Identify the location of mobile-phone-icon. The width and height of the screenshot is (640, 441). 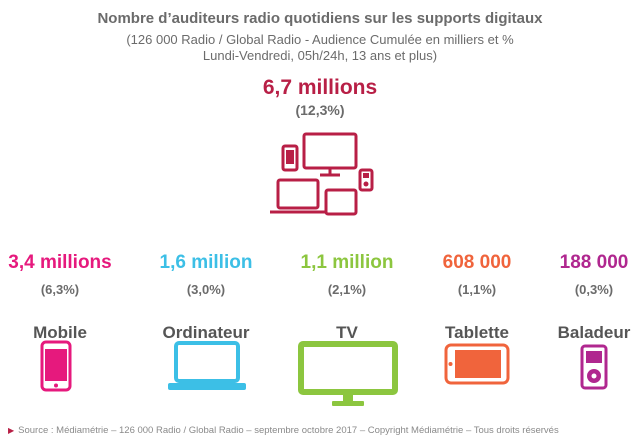
(56, 366).